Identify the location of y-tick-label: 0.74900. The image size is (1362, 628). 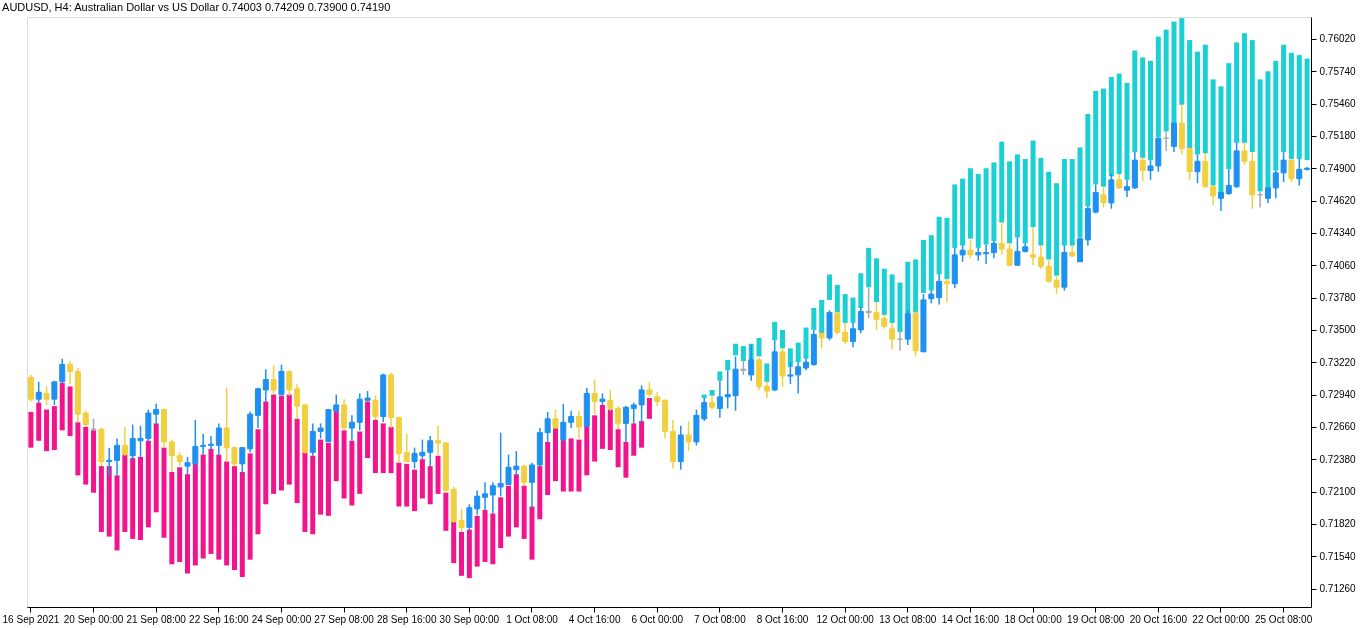
(1338, 168).